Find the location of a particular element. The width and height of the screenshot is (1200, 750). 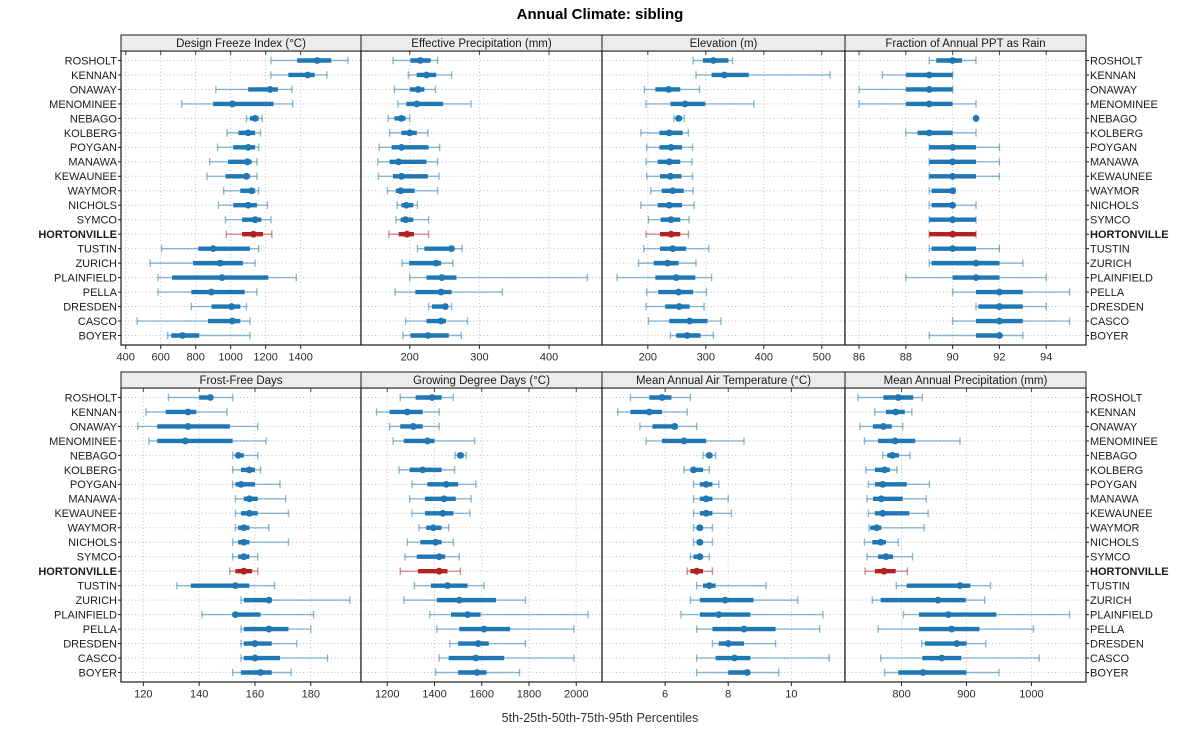

site-label-left: NICHOLS is located at coordinates (92, 206).